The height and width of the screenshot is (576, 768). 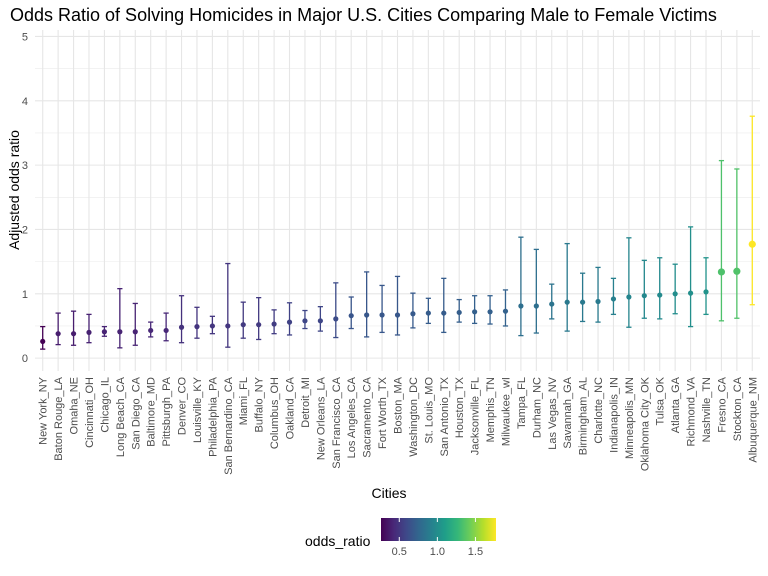 I want to click on x-tick-label: Las Vegas_NV, so click(x=553, y=412).